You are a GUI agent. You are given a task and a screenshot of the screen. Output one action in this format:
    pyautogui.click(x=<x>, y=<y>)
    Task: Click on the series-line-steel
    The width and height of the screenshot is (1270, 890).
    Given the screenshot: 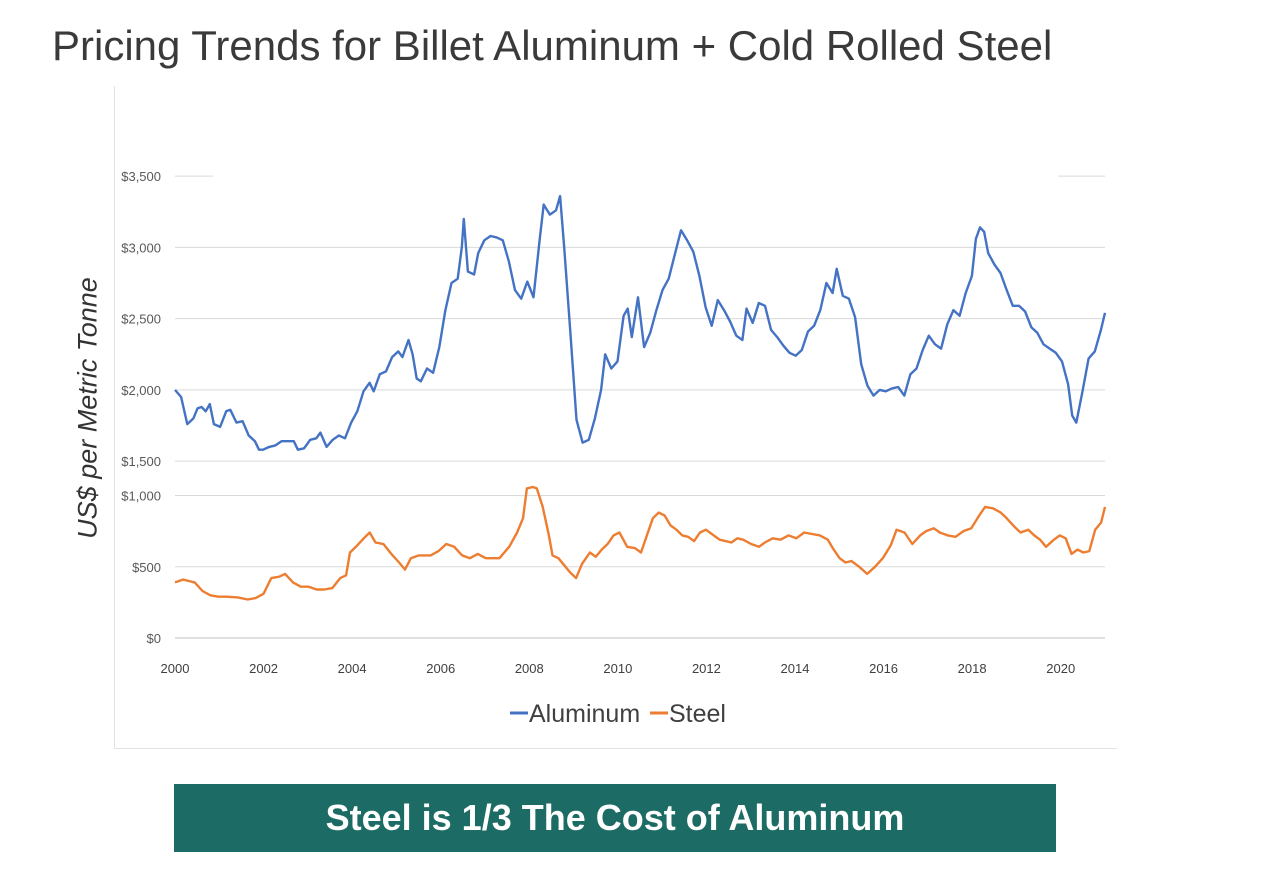 What is the action you would take?
    pyautogui.click(x=640, y=543)
    